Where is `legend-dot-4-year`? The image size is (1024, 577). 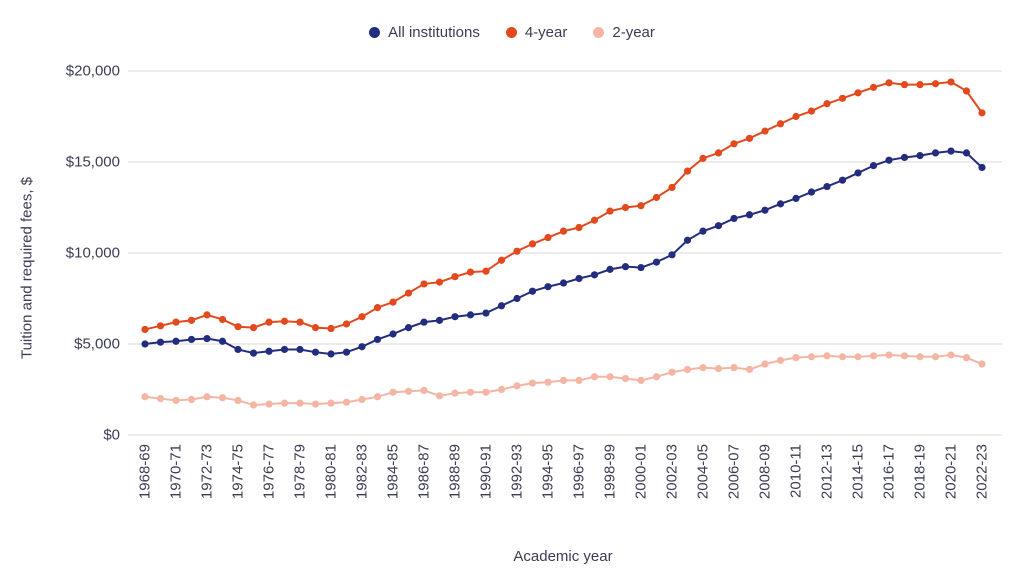
legend-dot-4-year is located at coordinates (511, 32).